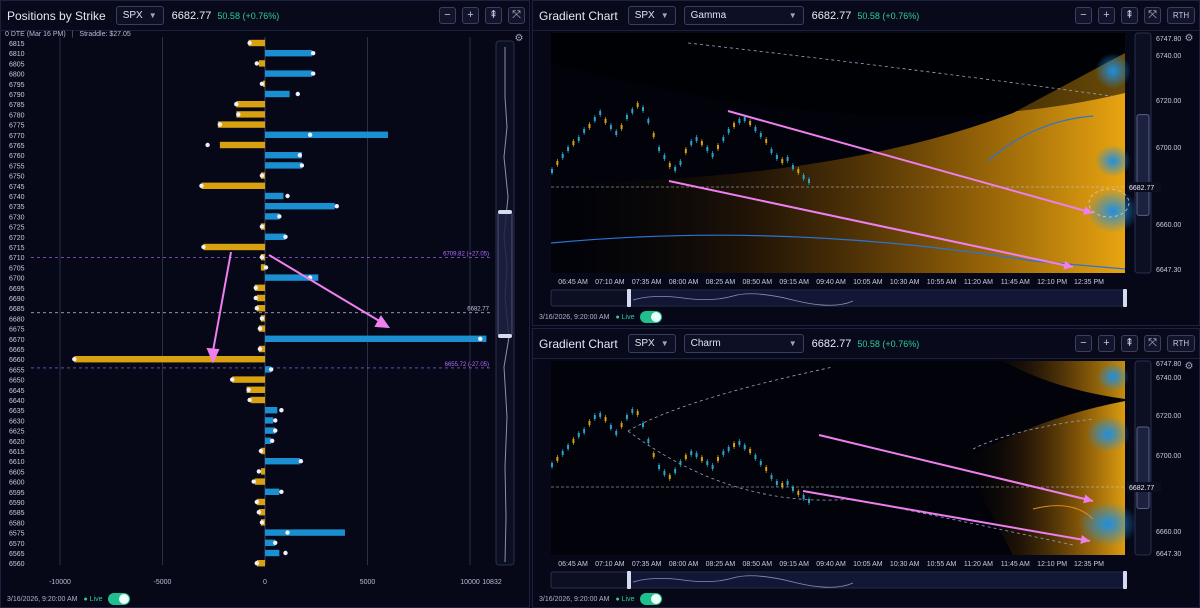 The height and width of the screenshot is (608, 1200). I want to click on strike-label: 6680, so click(17, 319).